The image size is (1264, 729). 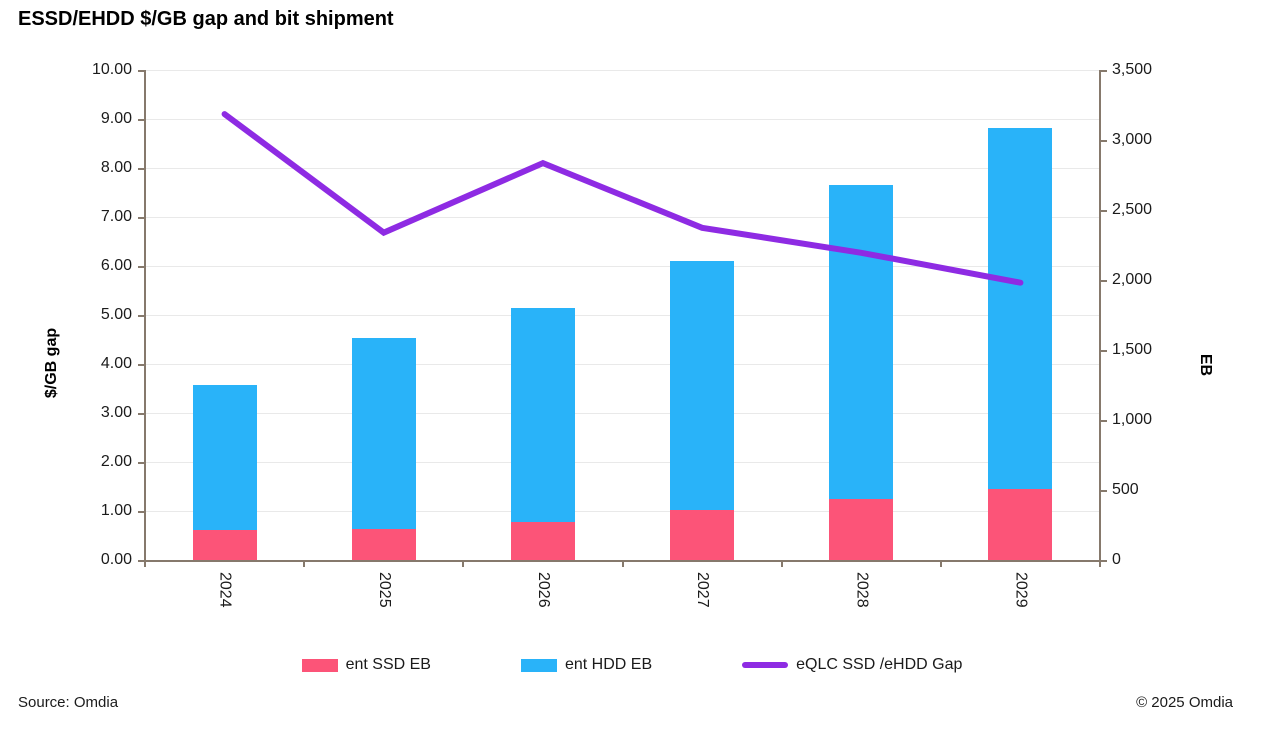 I want to click on right-axis-line, so click(x=1100, y=316).